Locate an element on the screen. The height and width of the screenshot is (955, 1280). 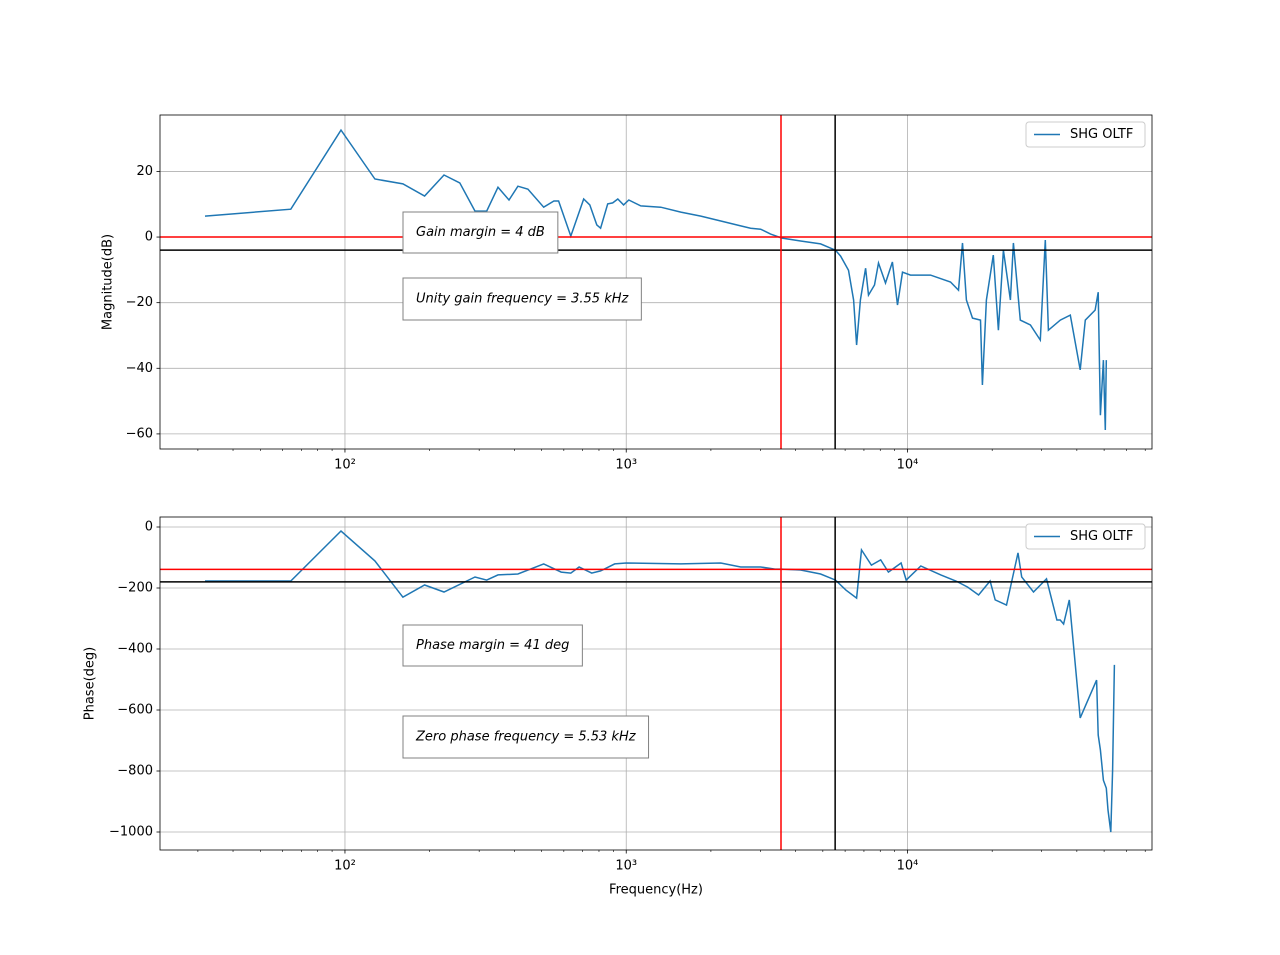
y-tick-label: −20 is located at coordinates (139, 302).